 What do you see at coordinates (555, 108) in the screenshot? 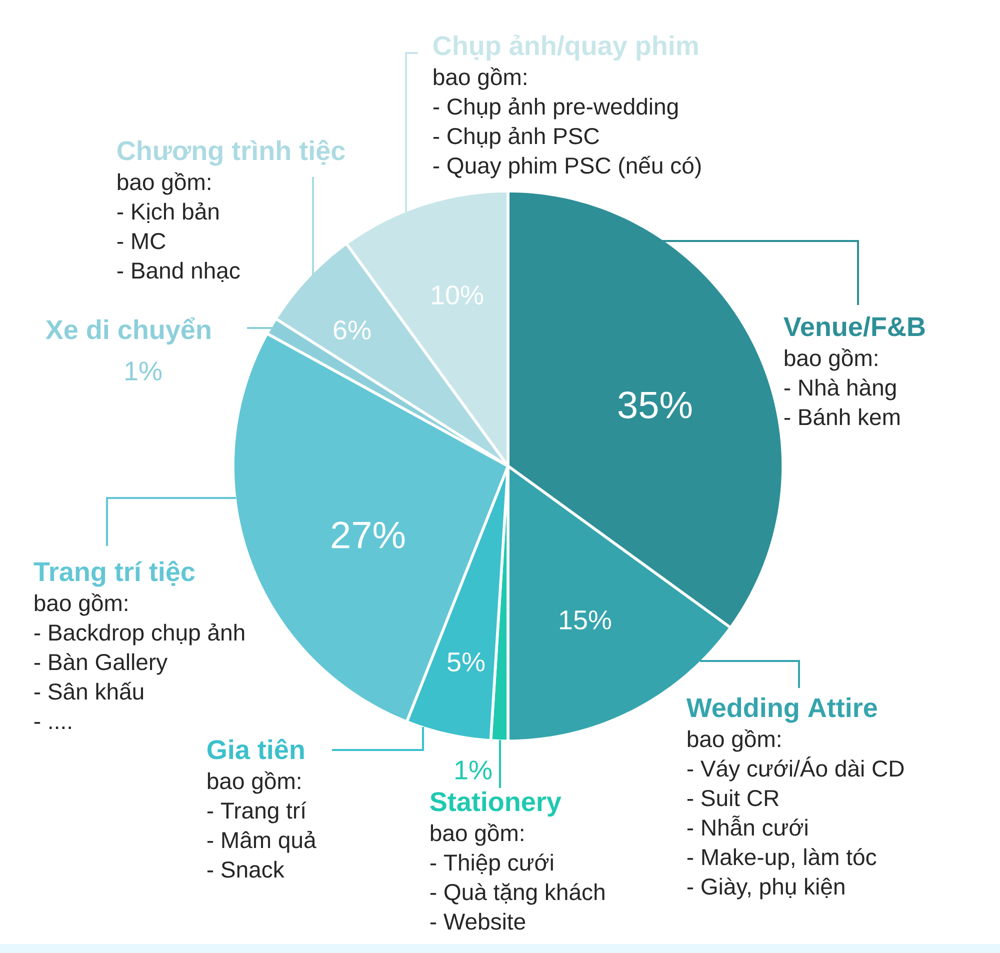
I see `text: - Chụp ảnh pre-wedding` at bounding box center [555, 108].